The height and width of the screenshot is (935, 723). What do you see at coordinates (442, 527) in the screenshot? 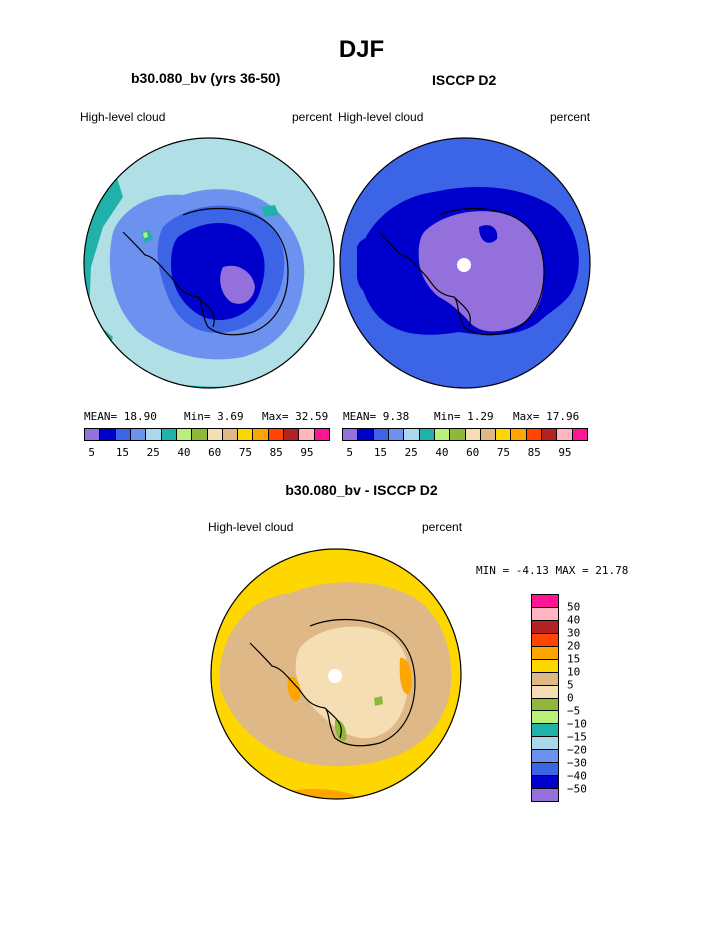
I see `diff-units-label: percent` at bounding box center [442, 527].